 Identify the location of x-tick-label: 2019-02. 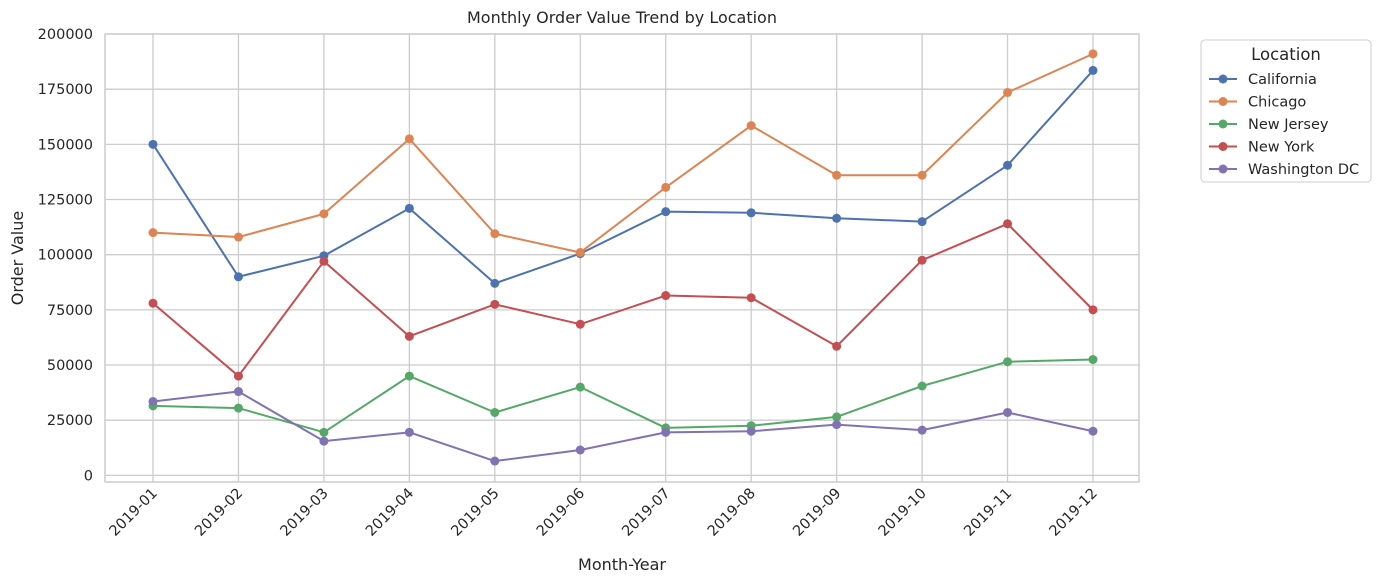
(219, 513).